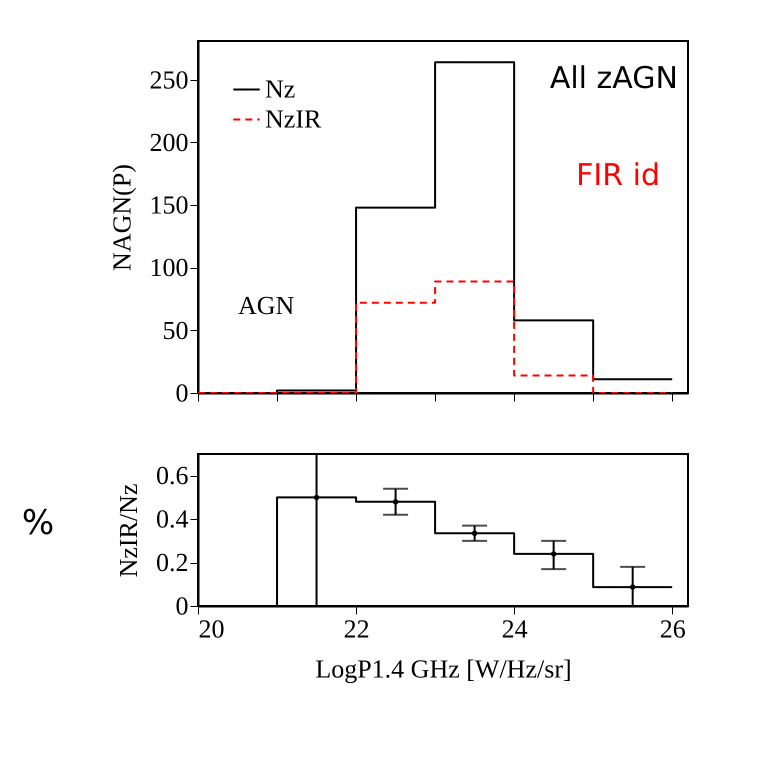  I want to click on annotation: AGN, so click(266, 305).